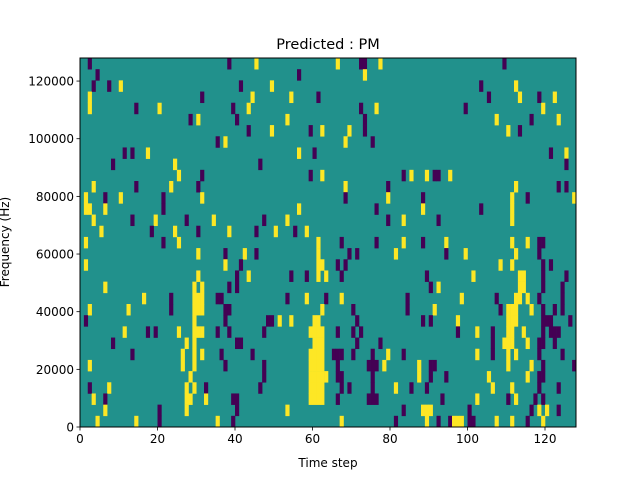  What do you see at coordinates (55, 197) in the screenshot?
I see `y-tick-label: 80000` at bounding box center [55, 197].